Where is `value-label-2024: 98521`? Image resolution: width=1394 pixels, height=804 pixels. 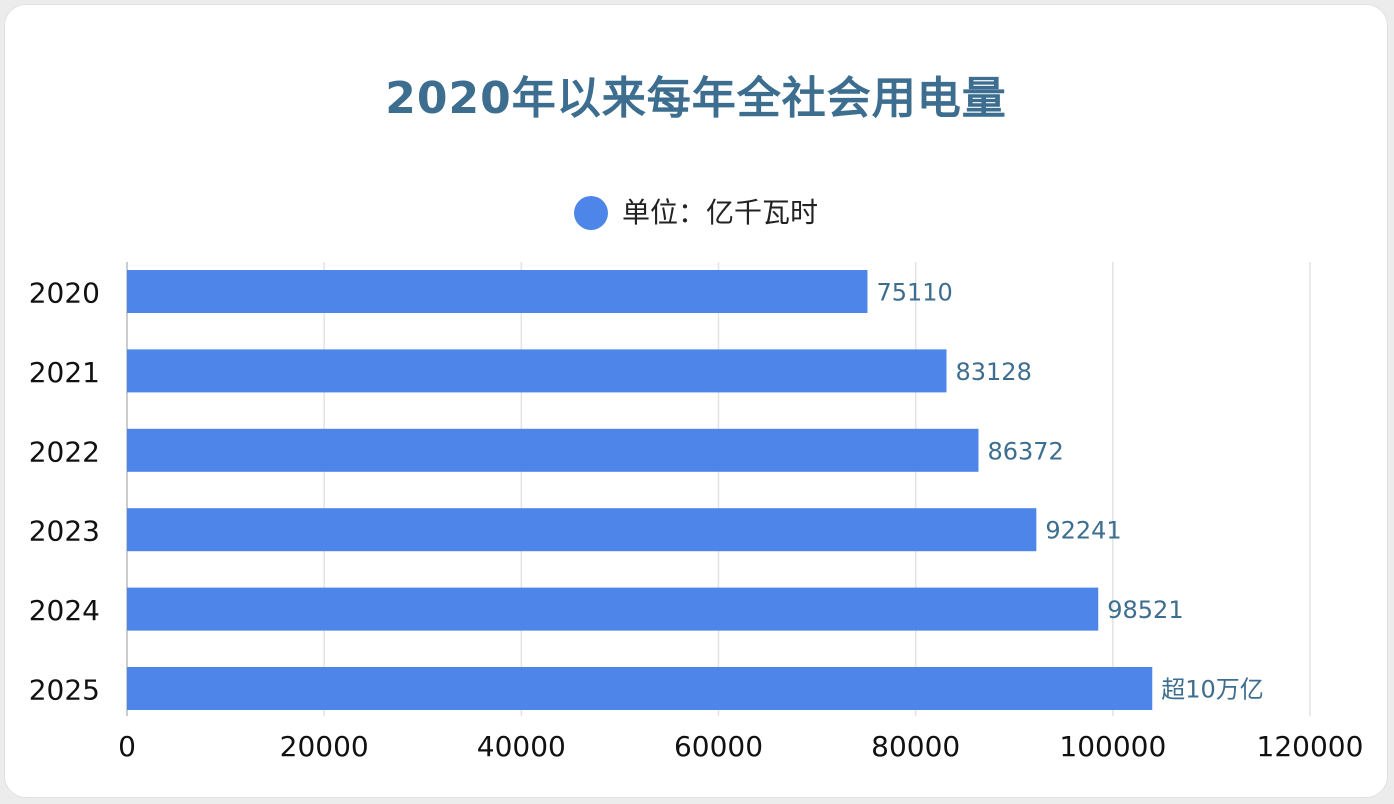 value-label-2024: 98521 is located at coordinates (1145, 610).